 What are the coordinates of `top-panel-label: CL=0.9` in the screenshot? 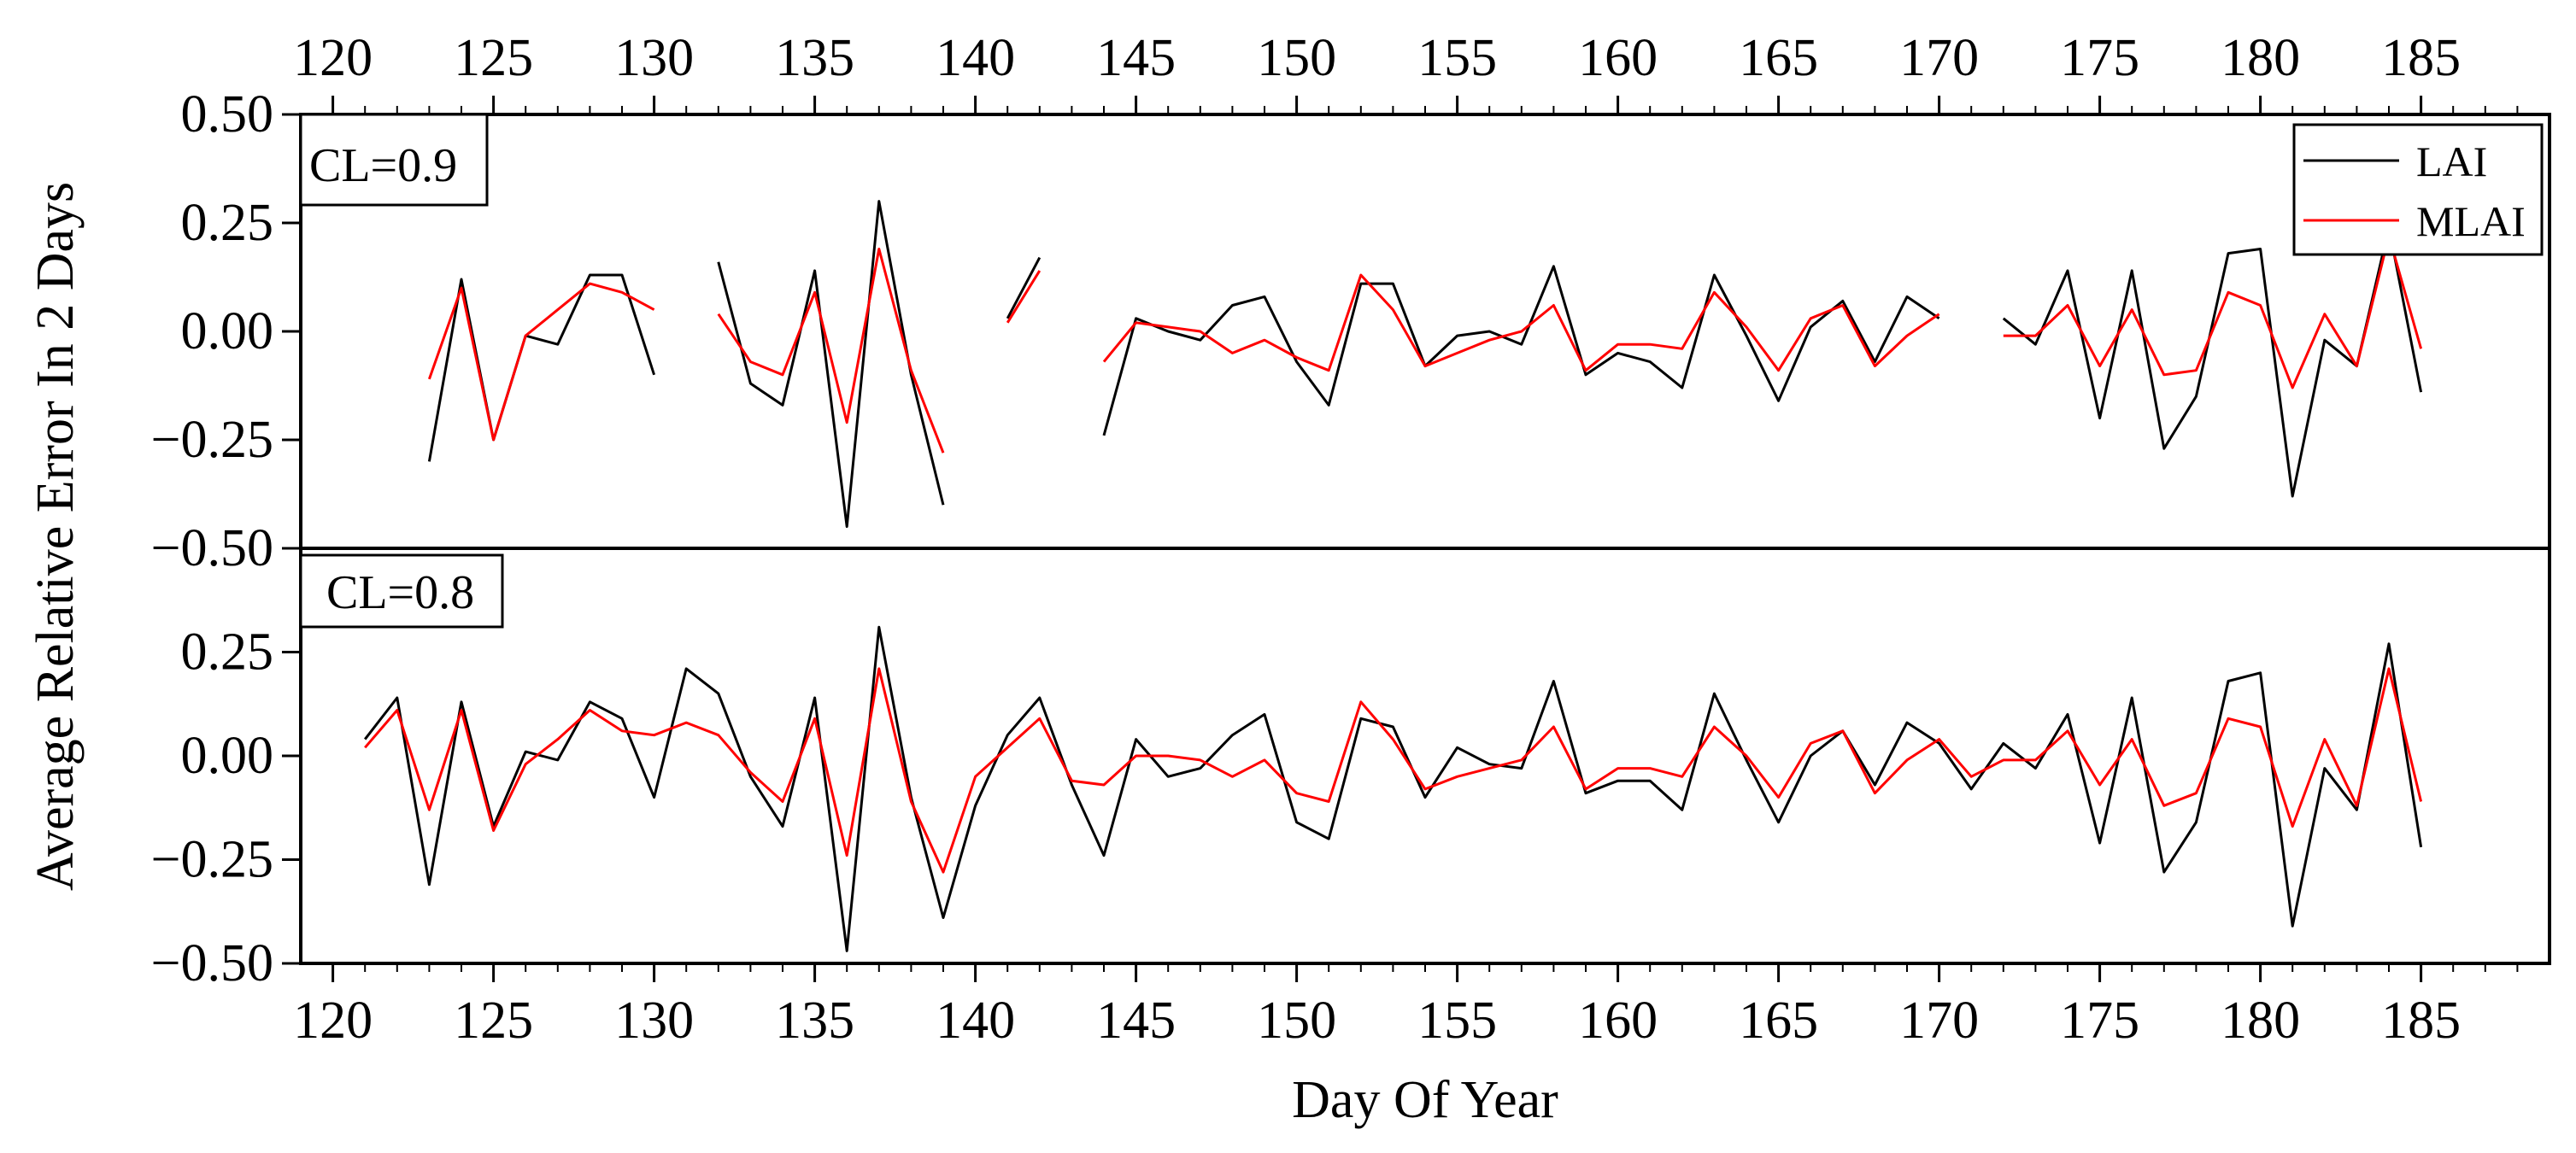 It's located at (383, 166).